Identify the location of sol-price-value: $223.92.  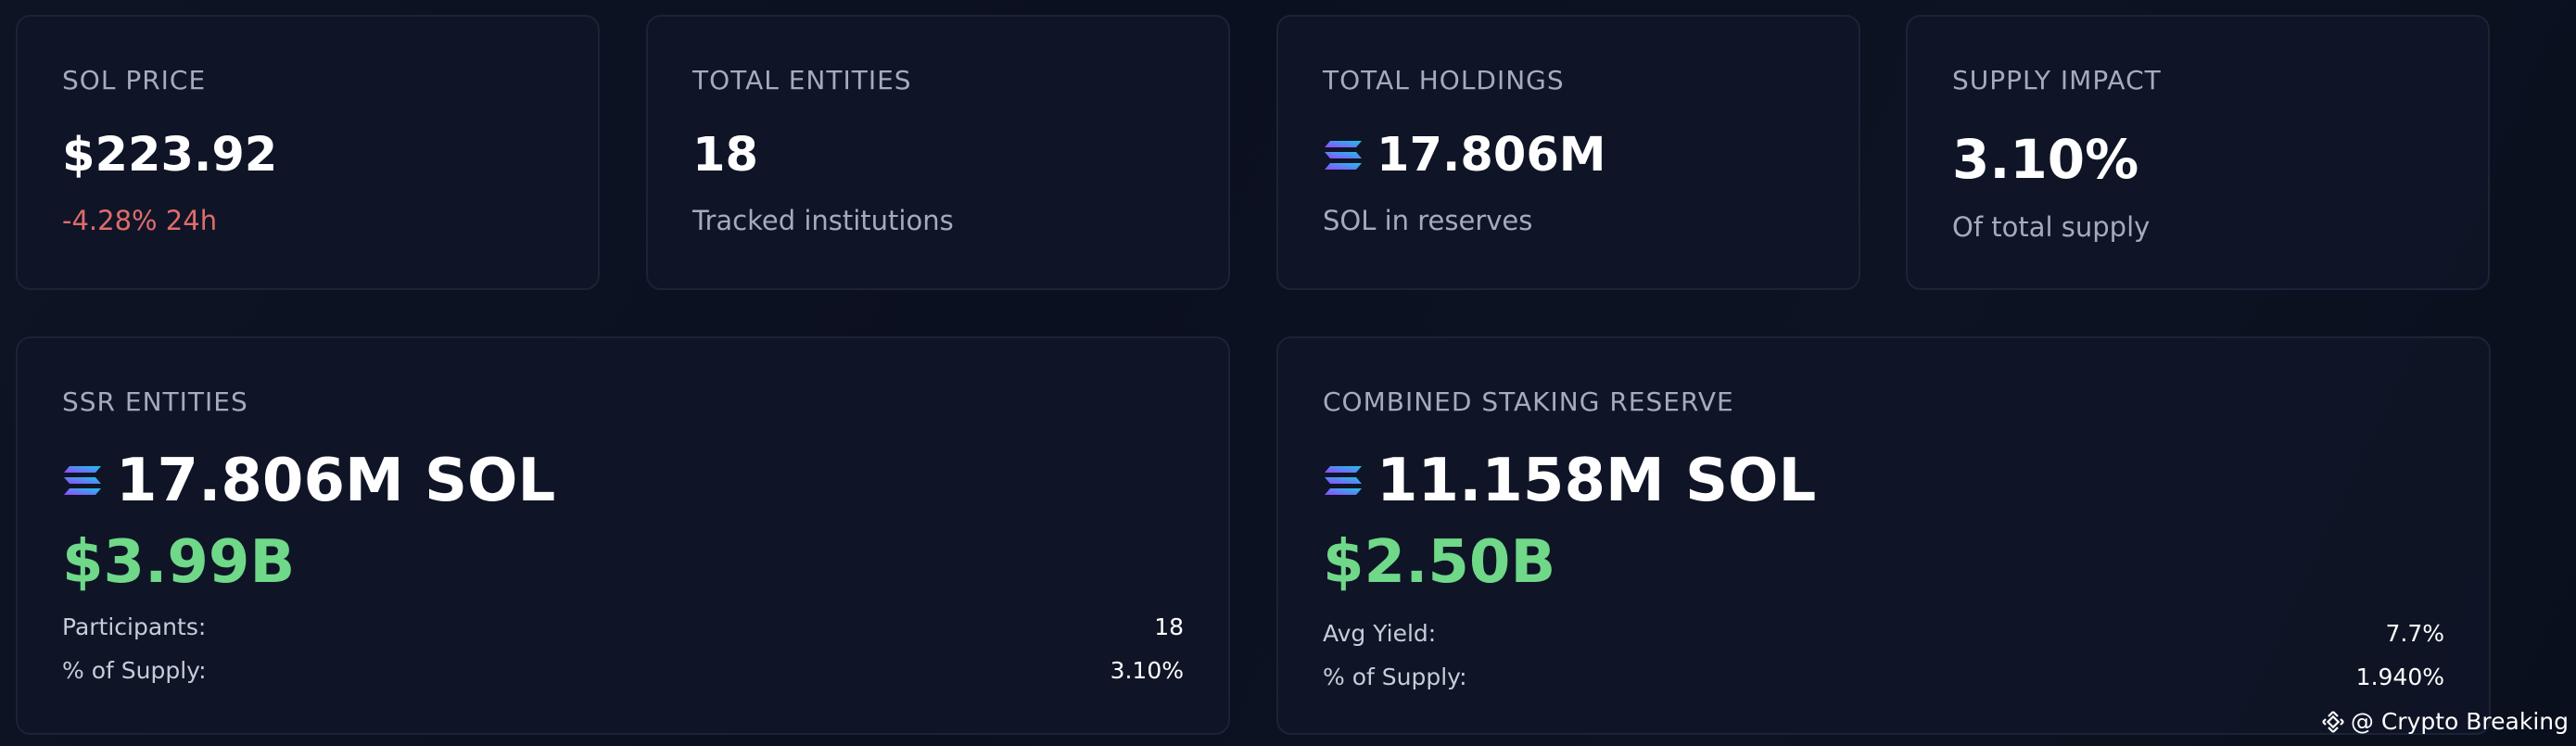
(170, 155).